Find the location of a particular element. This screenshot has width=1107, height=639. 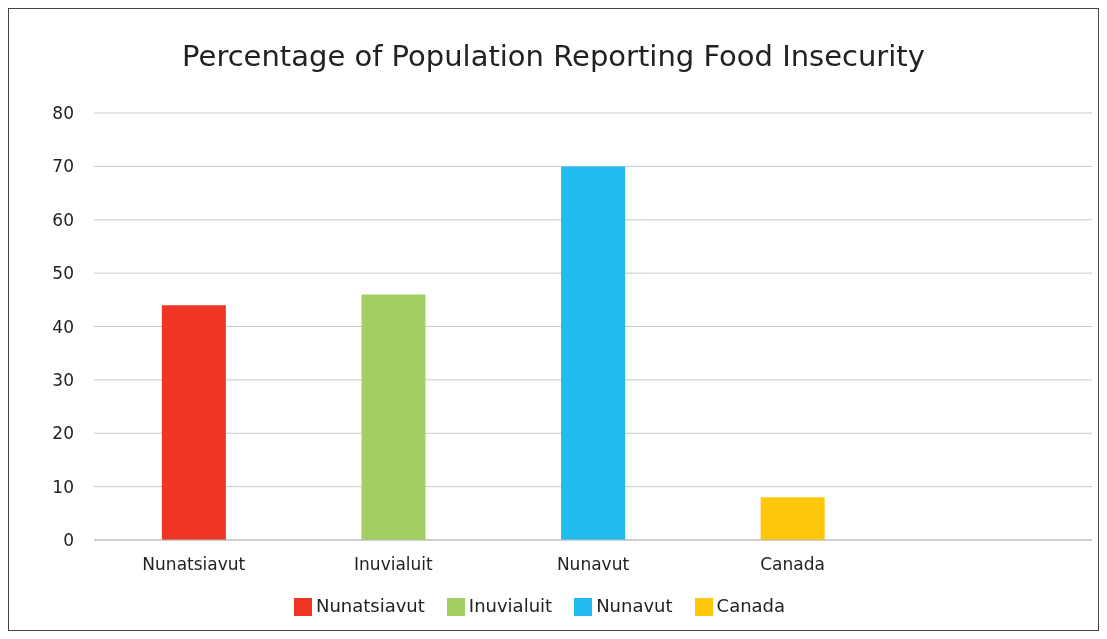

x-tick-label: Nunatsiavut is located at coordinates (194, 564).